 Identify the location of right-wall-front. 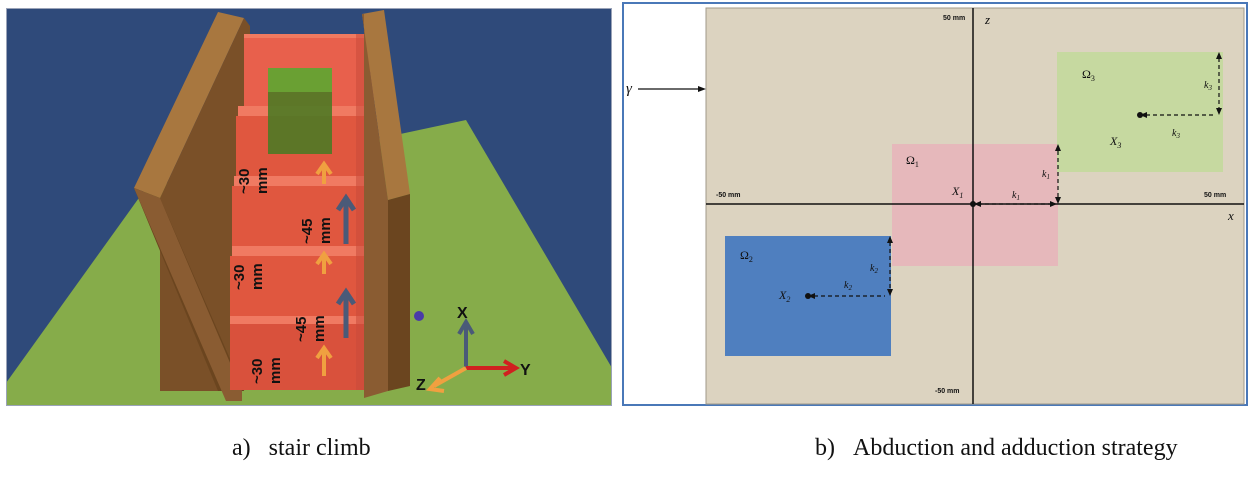
(375, 206).